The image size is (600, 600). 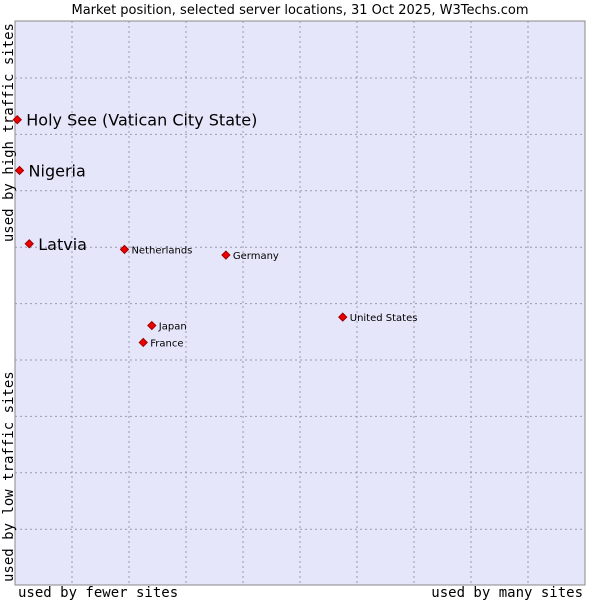 I want to click on data-point-label: Netherlands, so click(x=161, y=250).